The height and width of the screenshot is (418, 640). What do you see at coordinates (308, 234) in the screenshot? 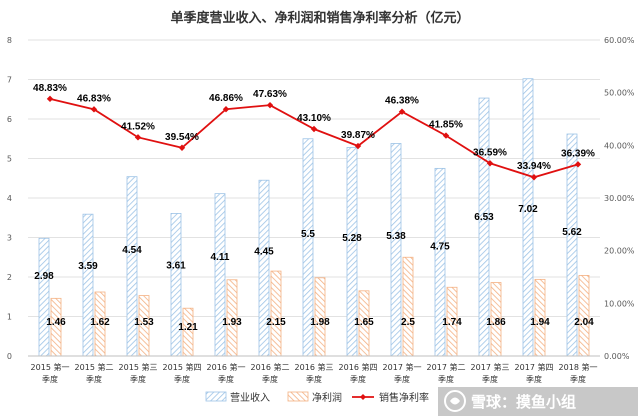
I see `revenue-data-label: 5.5` at bounding box center [308, 234].